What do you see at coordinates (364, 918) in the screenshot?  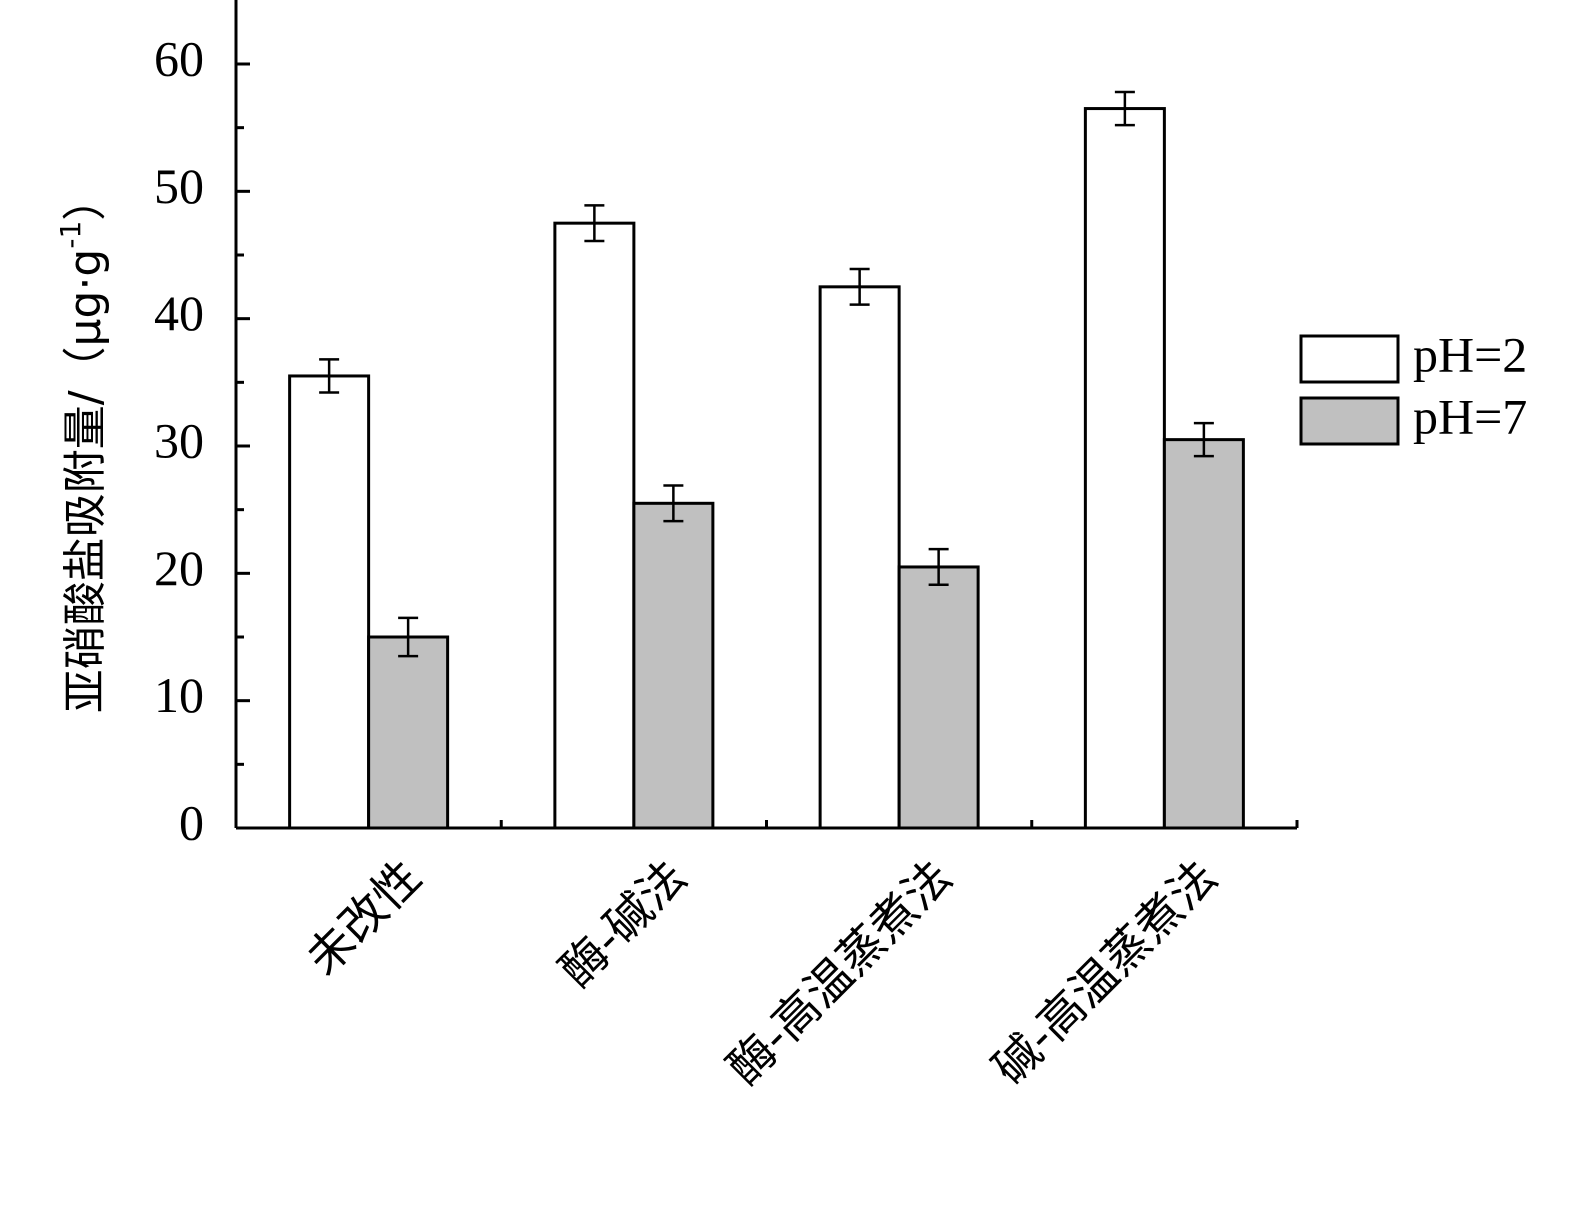 I see `category-label-0: 未改性` at bounding box center [364, 918].